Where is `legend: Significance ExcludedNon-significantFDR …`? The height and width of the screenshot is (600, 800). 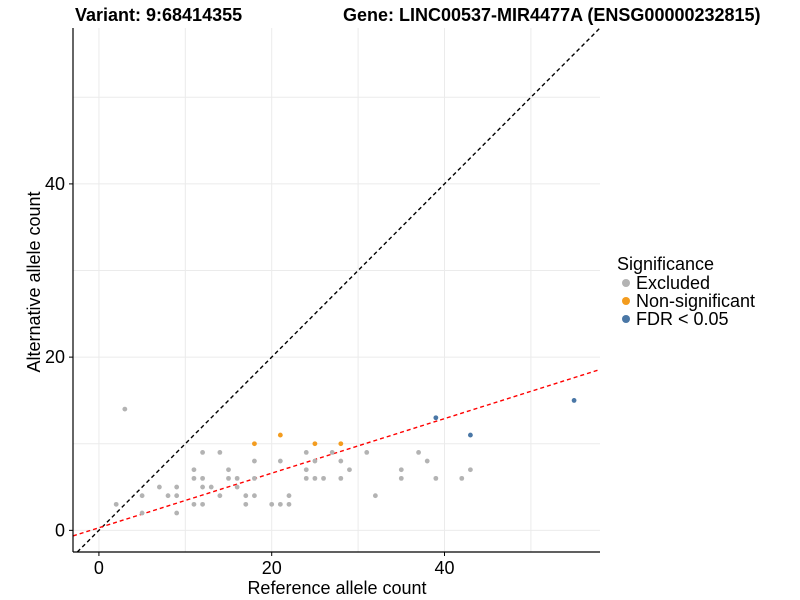
legend: Significance ExcludedNon-significantFDR … is located at coordinates (686, 291).